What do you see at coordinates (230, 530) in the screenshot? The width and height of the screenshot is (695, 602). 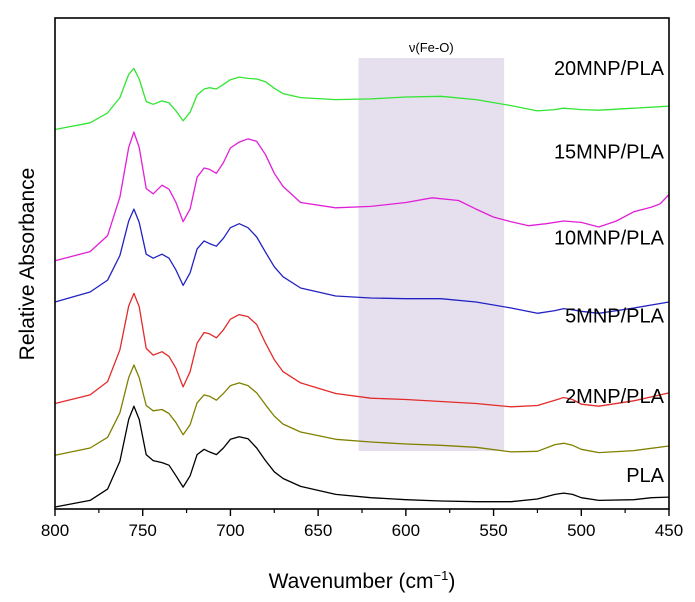 I see `x-tick-label: 700` at bounding box center [230, 530].